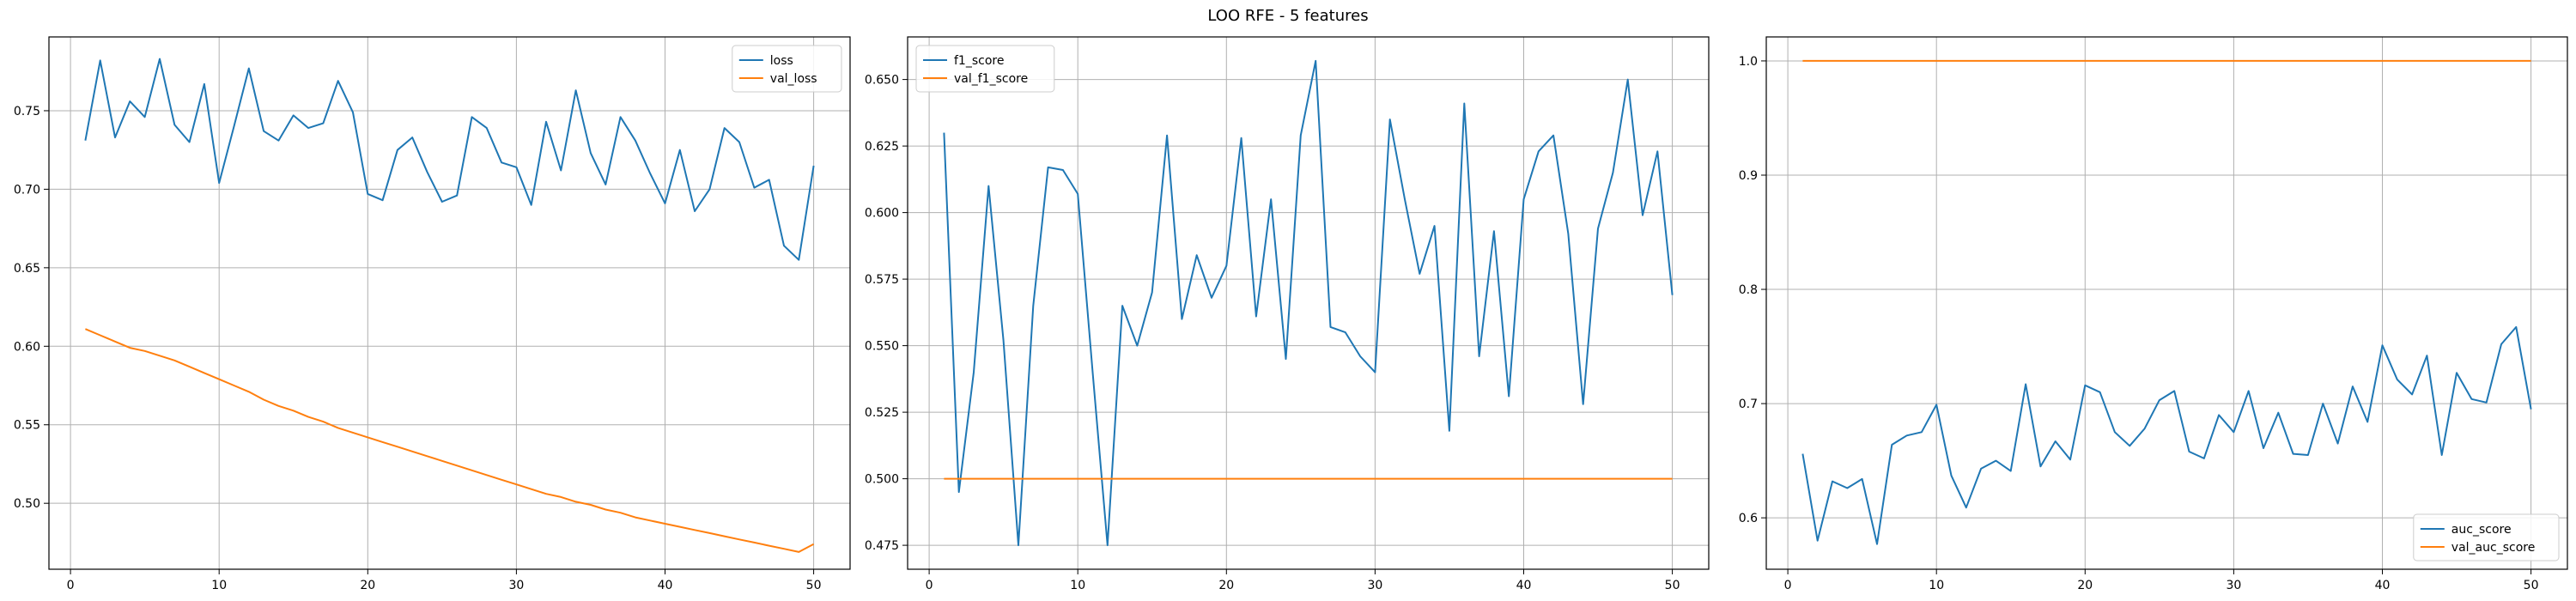 The image size is (2576, 601). Describe the element at coordinates (991, 79) in the screenshot. I see `legend-label: val_f1_score` at that location.